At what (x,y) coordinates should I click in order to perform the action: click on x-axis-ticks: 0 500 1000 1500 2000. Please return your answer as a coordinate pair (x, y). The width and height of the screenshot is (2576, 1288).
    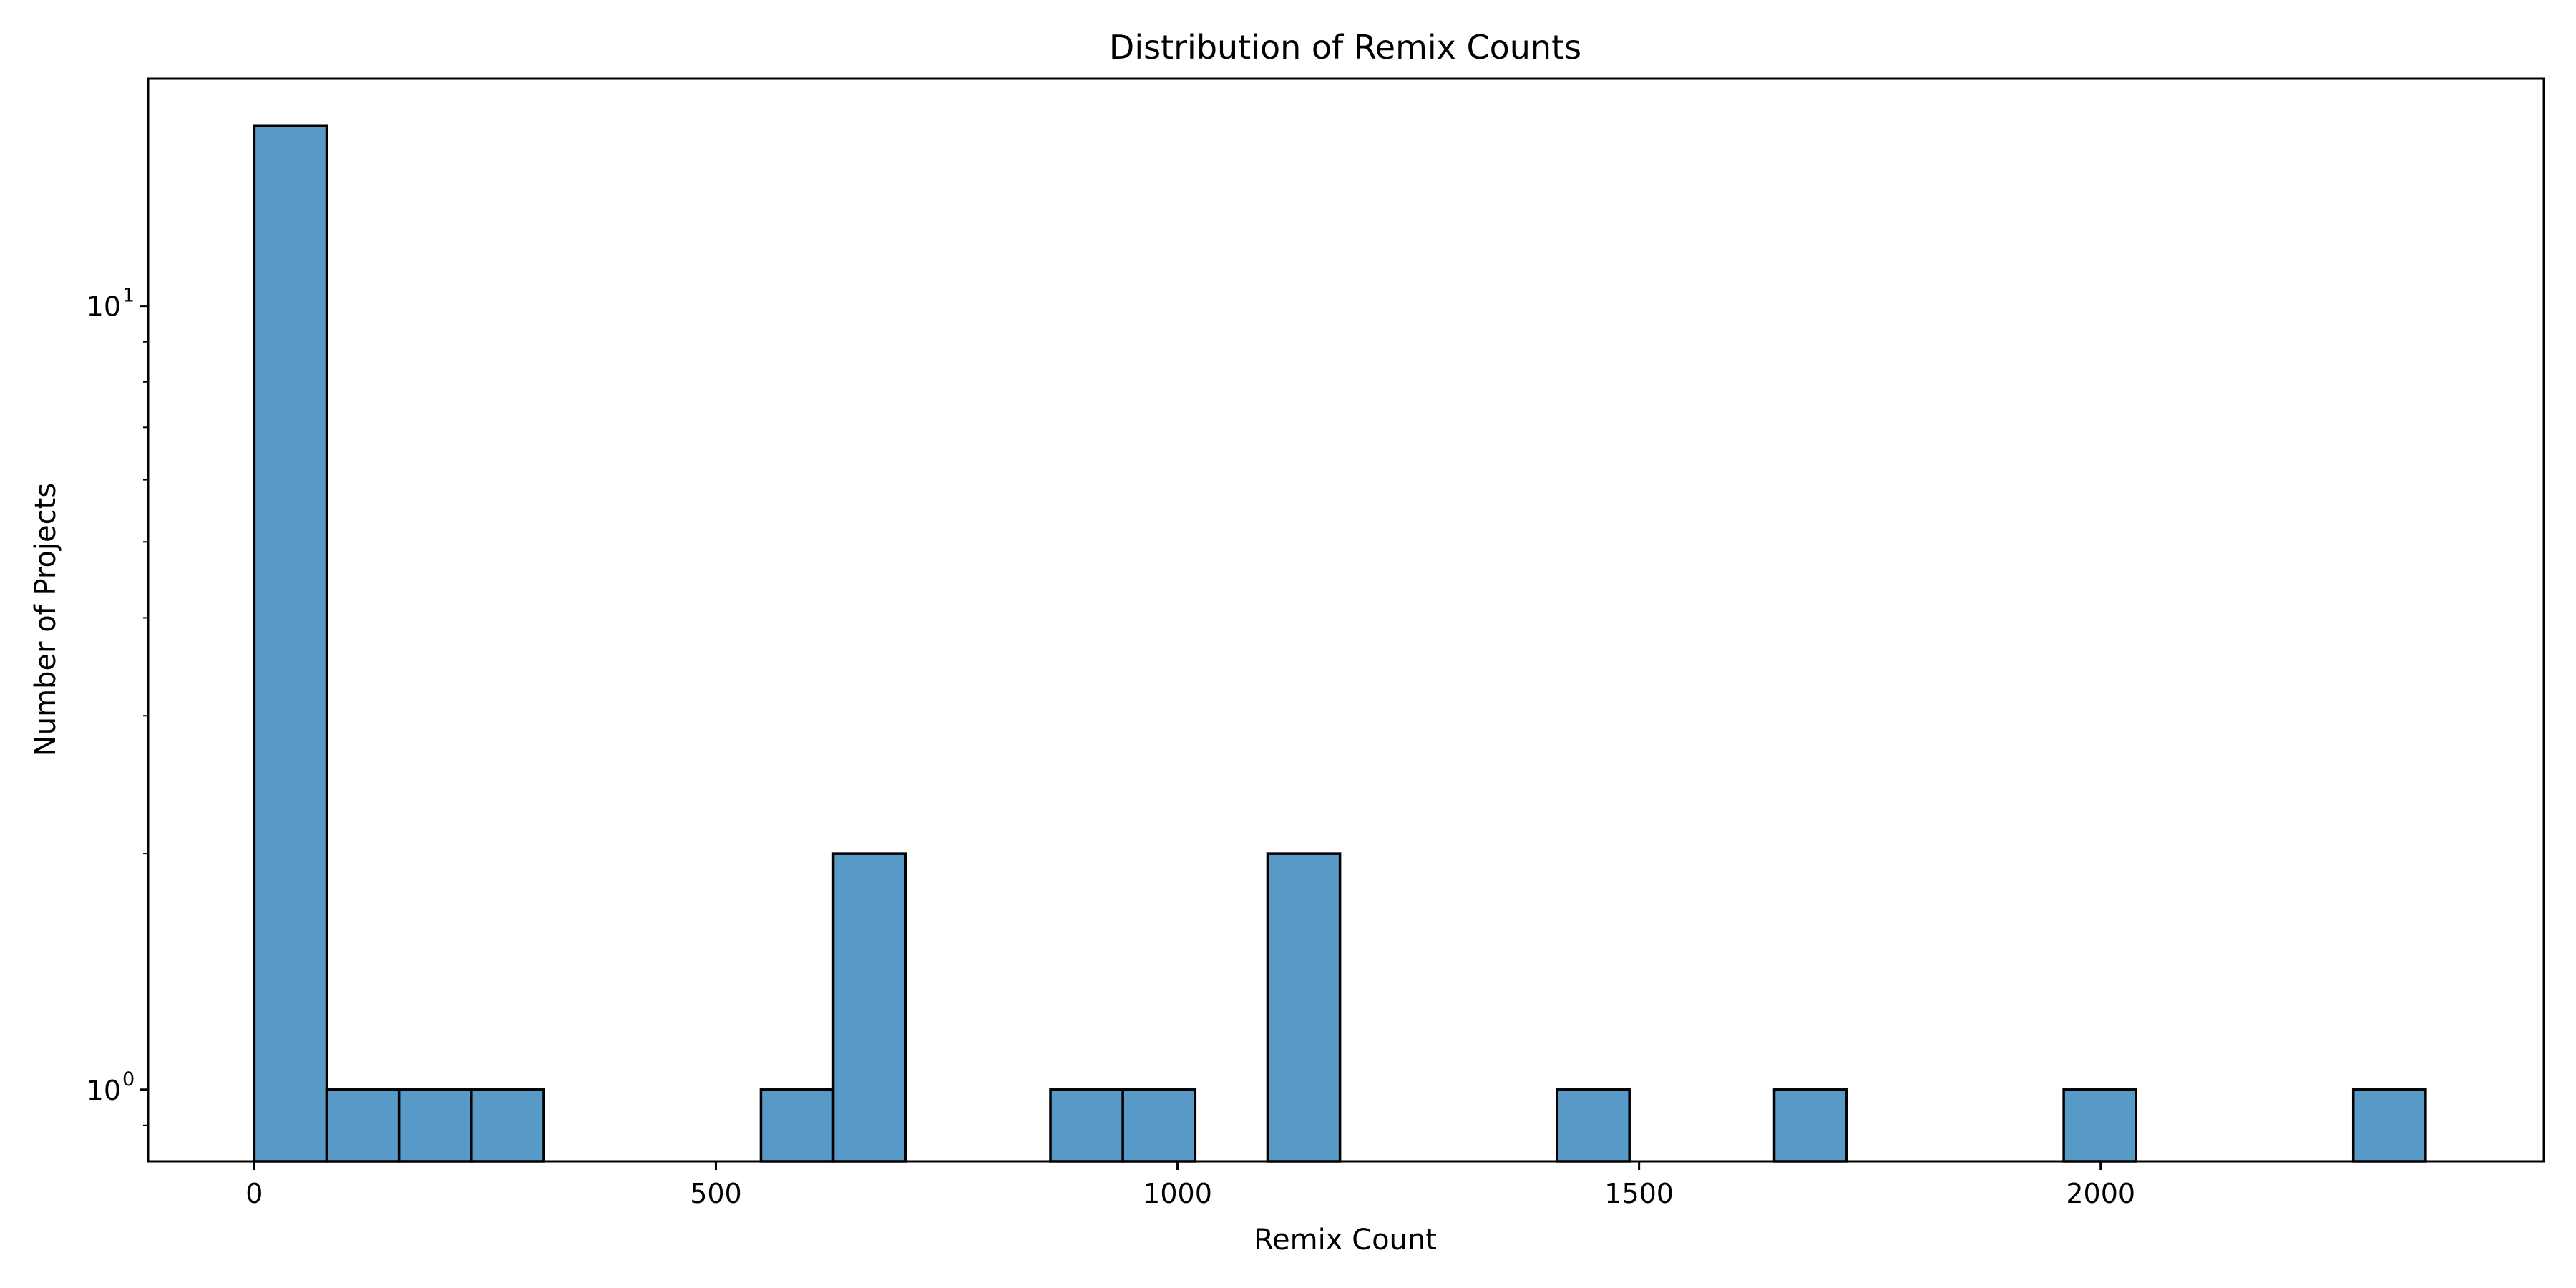
    Looking at the image, I should click on (1190, 1185).